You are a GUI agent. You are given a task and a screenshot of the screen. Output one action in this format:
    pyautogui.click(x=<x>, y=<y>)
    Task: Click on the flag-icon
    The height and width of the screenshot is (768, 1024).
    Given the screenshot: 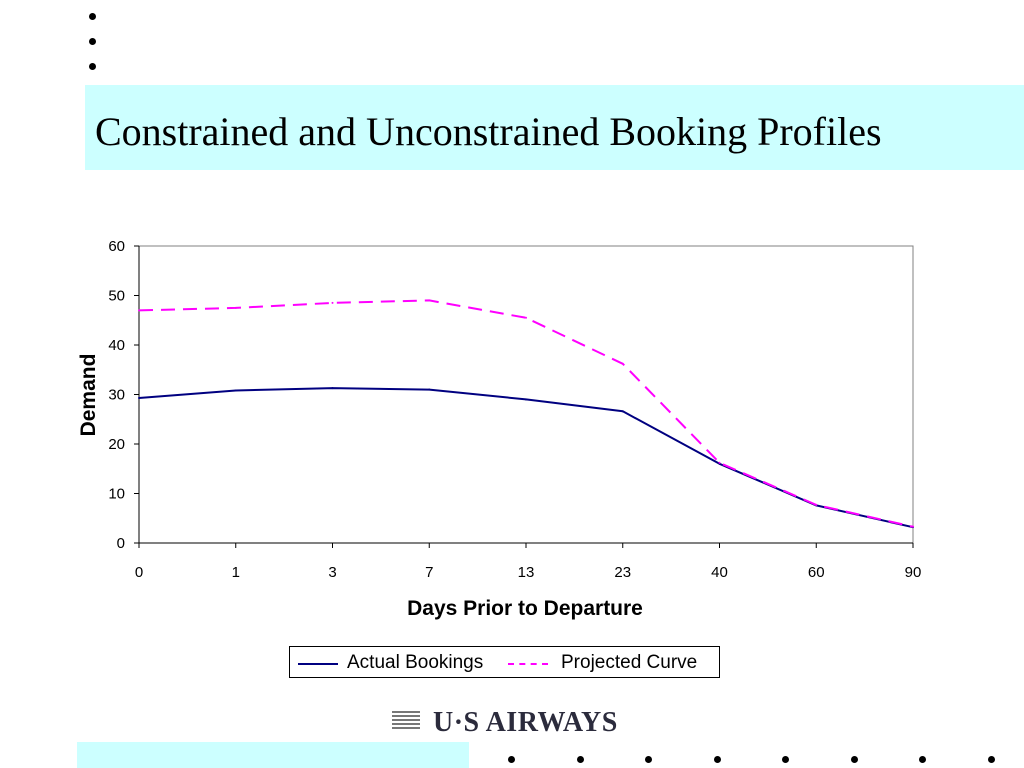 What is the action you would take?
    pyautogui.click(x=406, y=721)
    